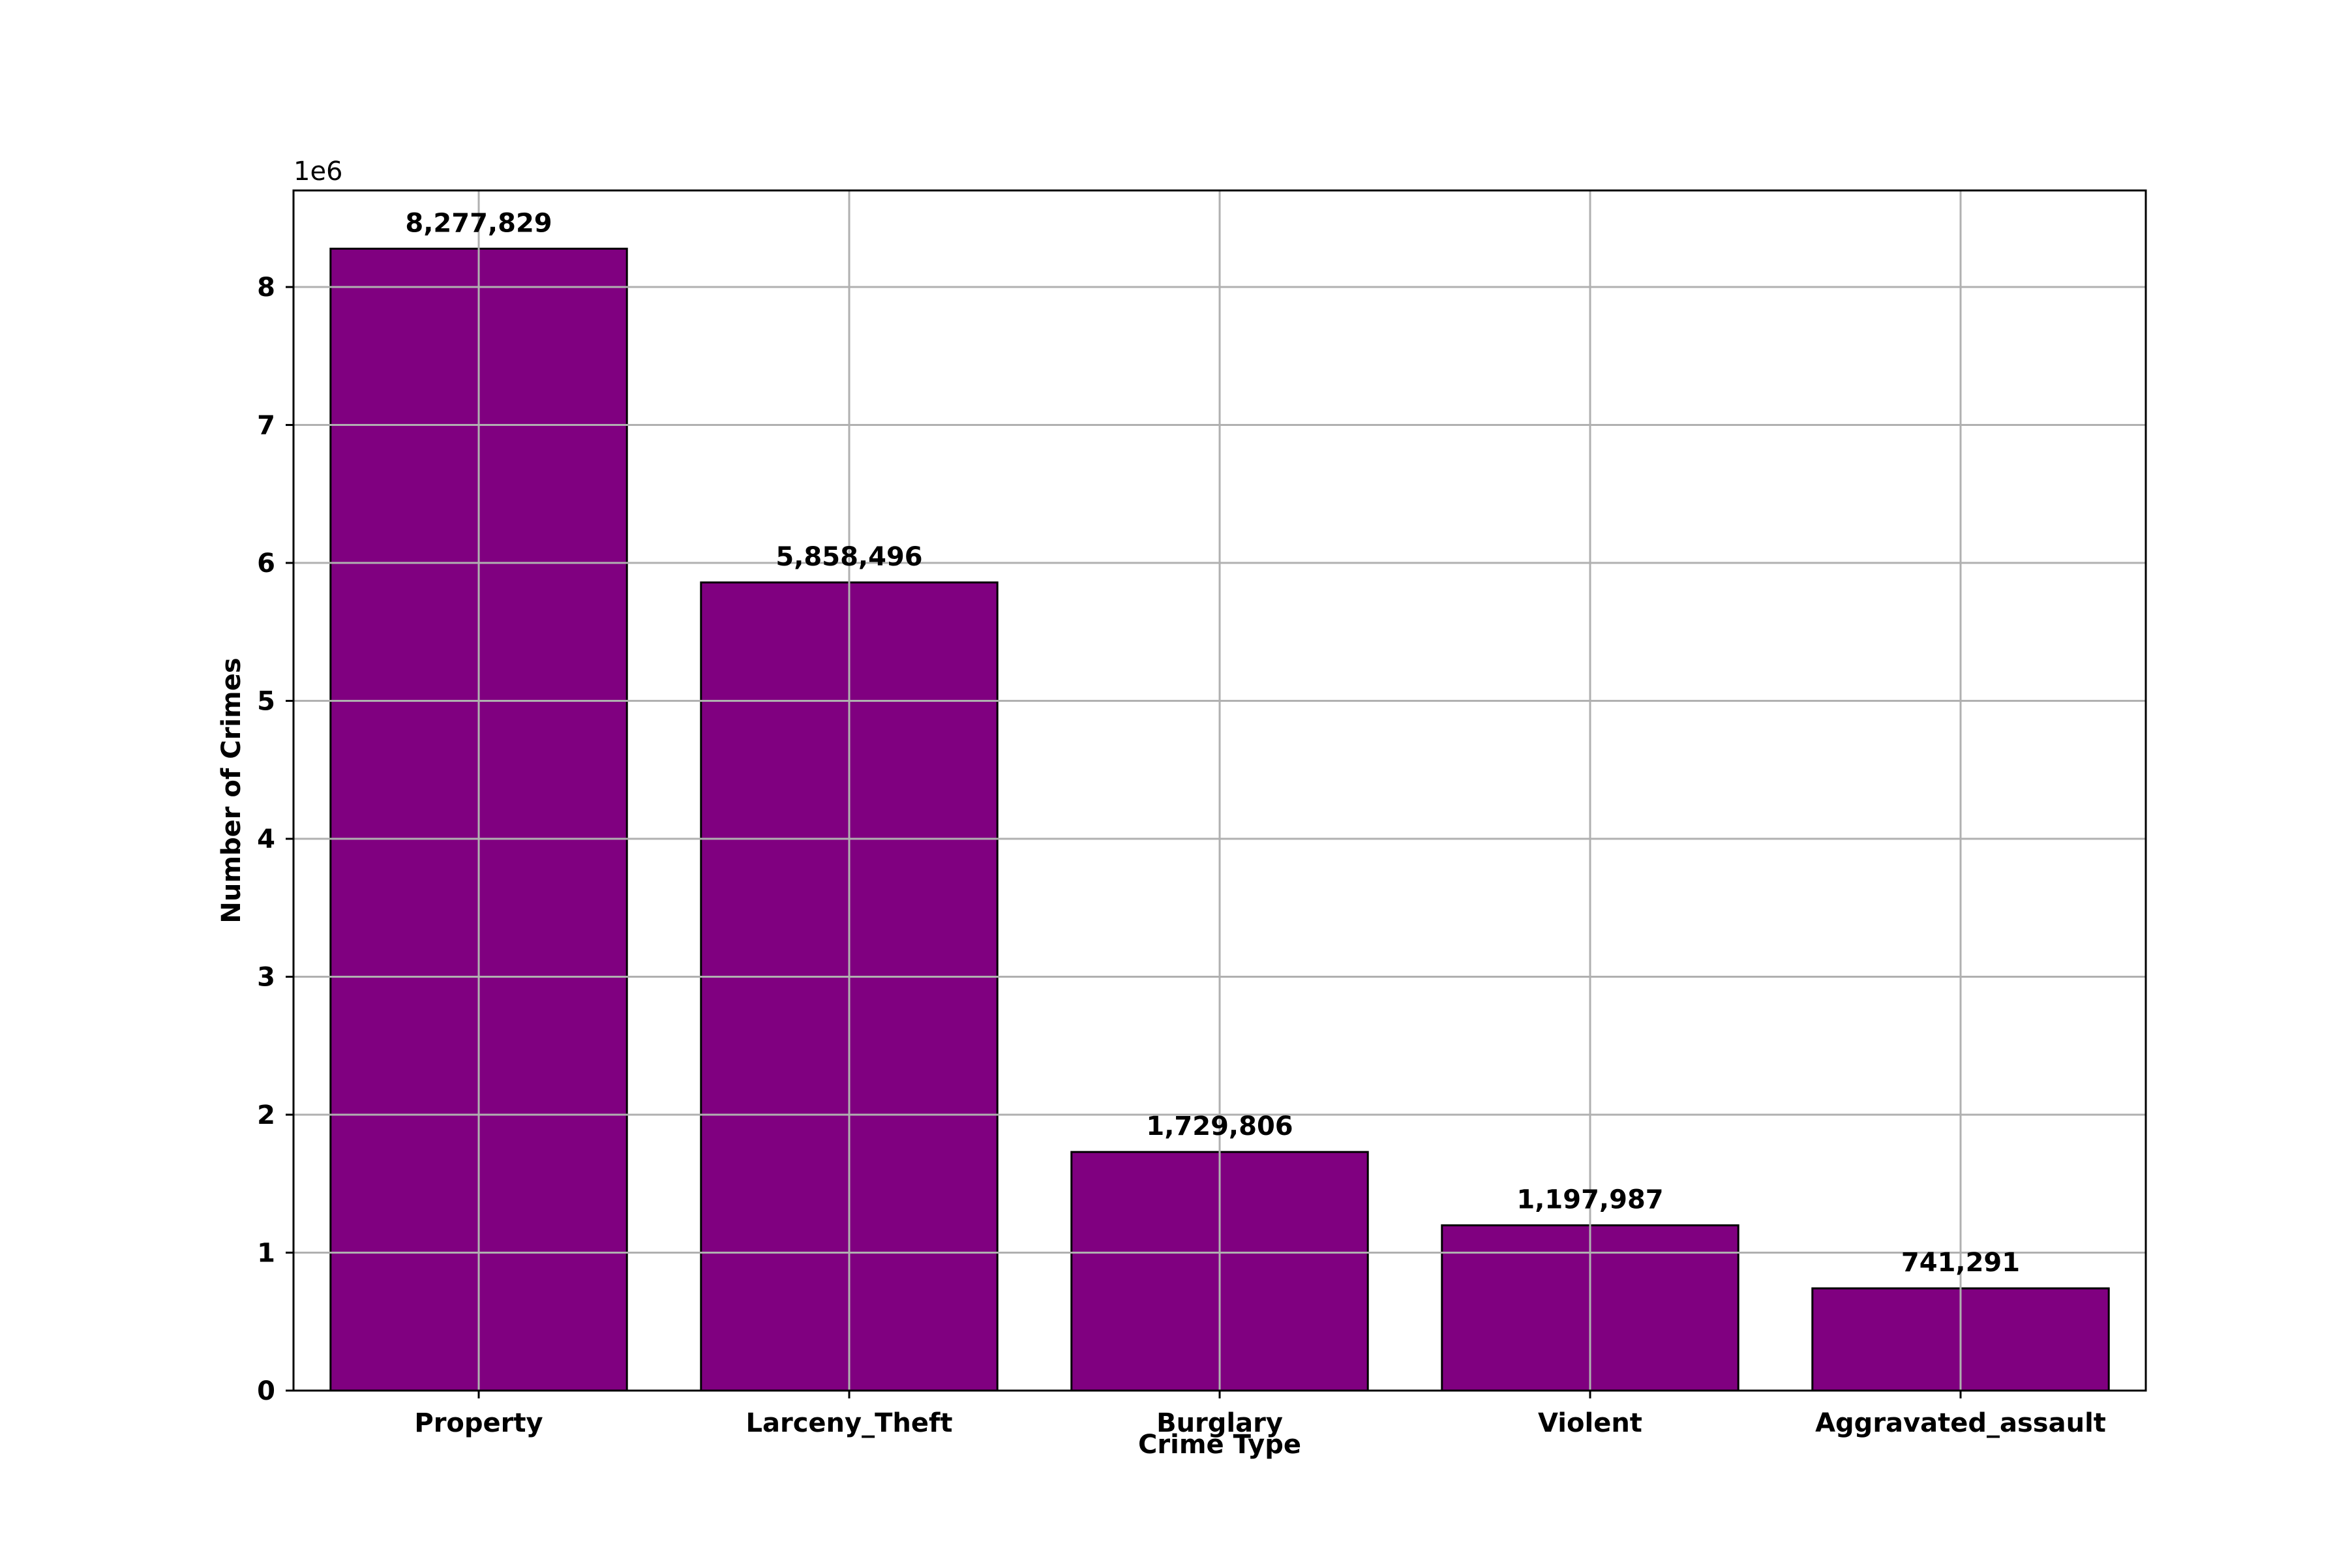 The image size is (2348, 1568). I want to click on y-tick-label: 7, so click(266, 426).